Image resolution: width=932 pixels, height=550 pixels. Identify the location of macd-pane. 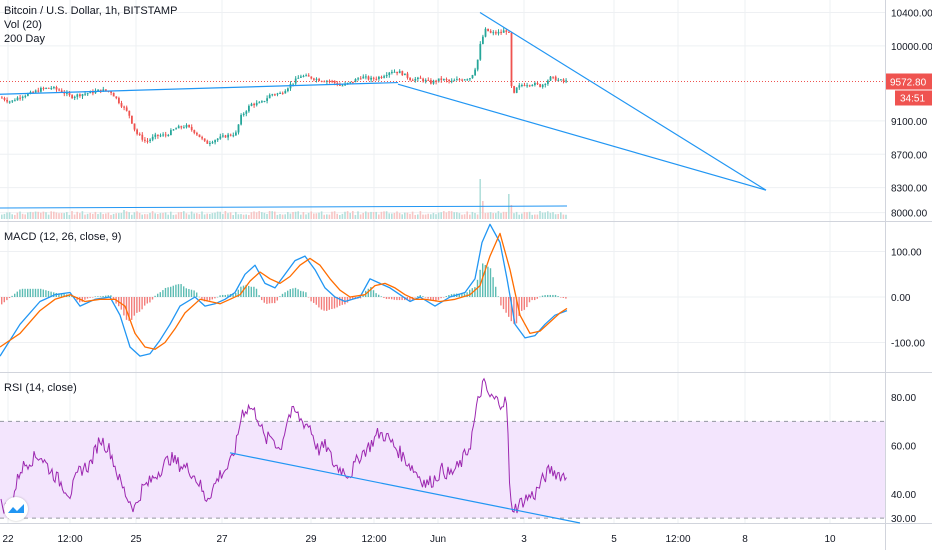
(284, 290).